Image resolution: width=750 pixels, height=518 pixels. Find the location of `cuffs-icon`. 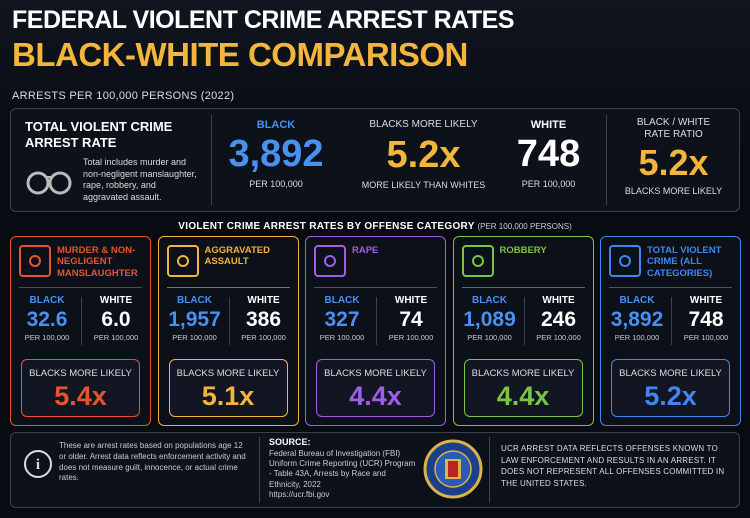

cuffs-icon is located at coordinates (49, 183).